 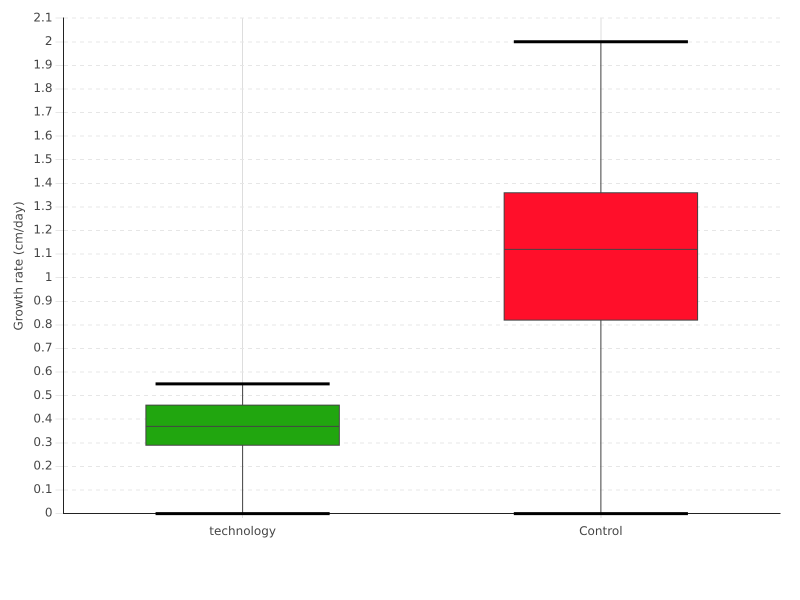 I want to click on y-tick-label: 2.1, so click(x=42, y=17).